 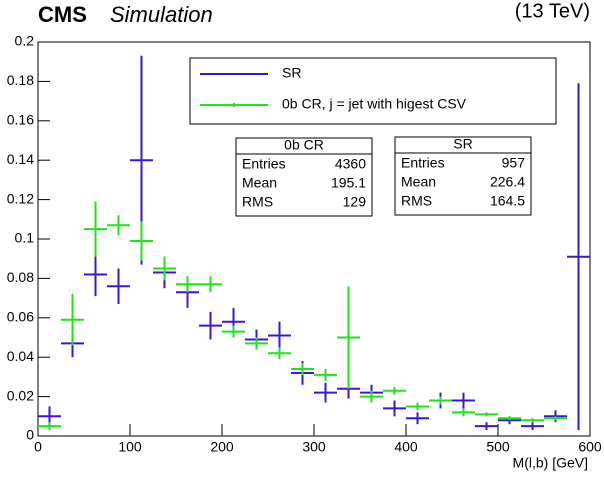 I want to click on cms-label: CMS, so click(x=62, y=14).